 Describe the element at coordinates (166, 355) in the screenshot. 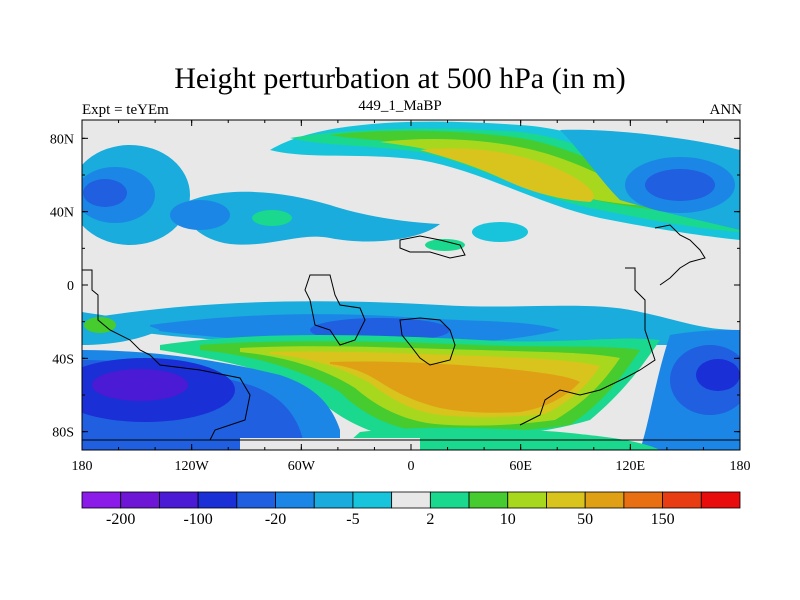

I see `coastline-south-america` at that location.